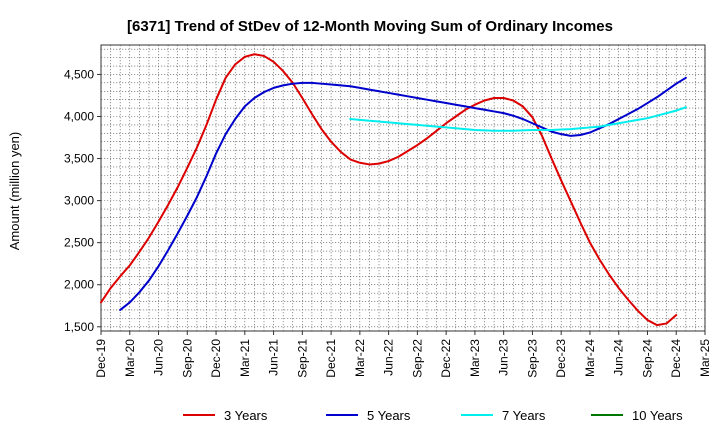 The height and width of the screenshot is (440, 720). Describe the element at coordinates (590, 358) in the screenshot. I see `x-tick-label: Mar-24` at that location.